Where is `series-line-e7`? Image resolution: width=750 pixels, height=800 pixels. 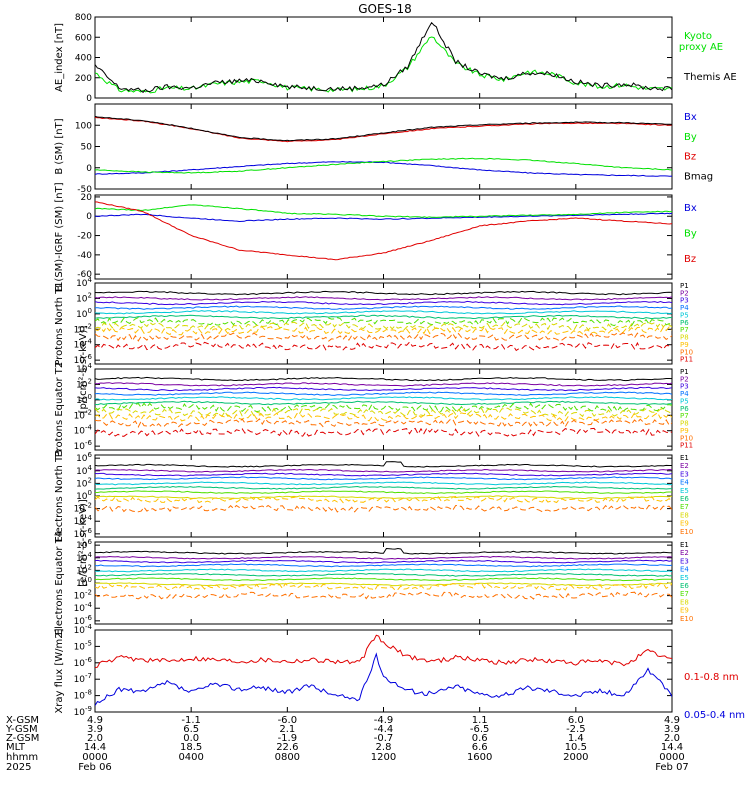 series-line-e7 is located at coordinates (383, 579).